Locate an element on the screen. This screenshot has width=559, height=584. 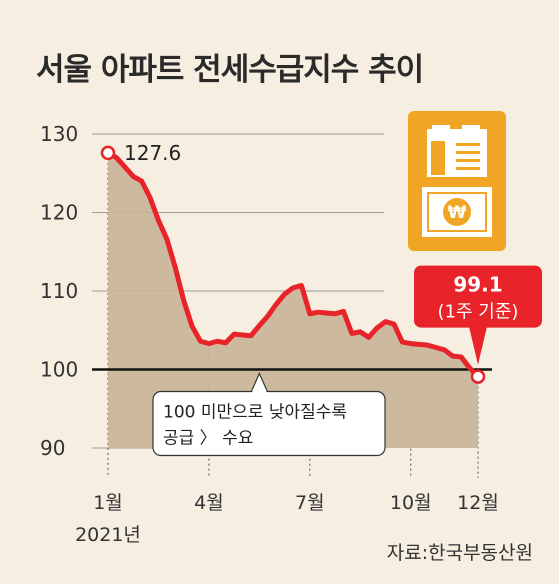
callout-text: 공급 〉 수요 is located at coordinates (208, 439).